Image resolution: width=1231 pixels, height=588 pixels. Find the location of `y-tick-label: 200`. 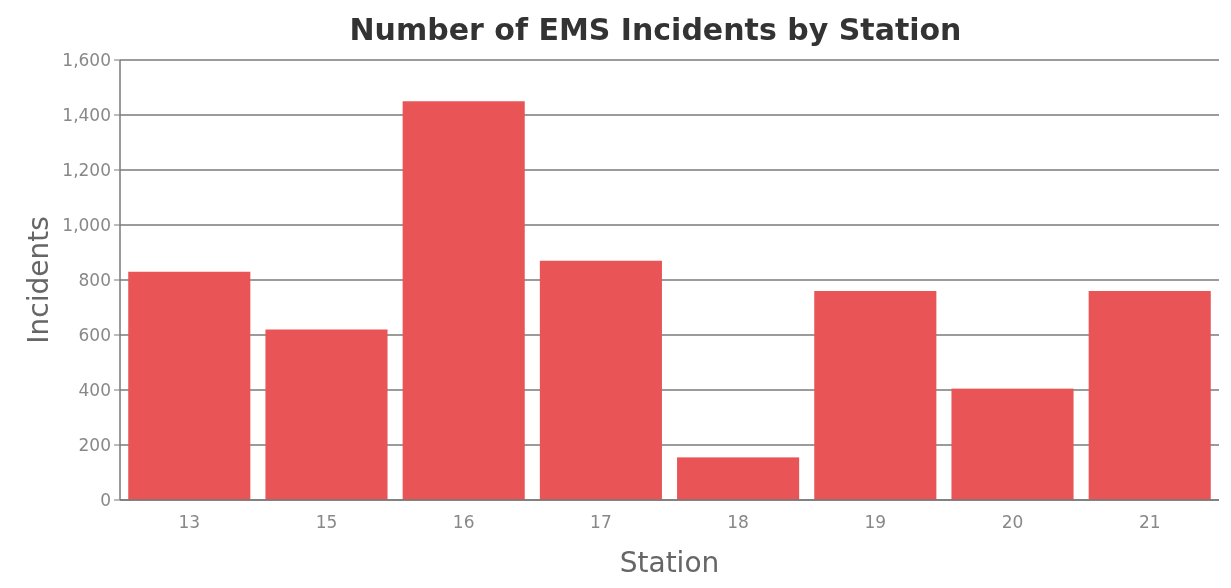

y-tick-label: 200 is located at coordinates (94, 444).